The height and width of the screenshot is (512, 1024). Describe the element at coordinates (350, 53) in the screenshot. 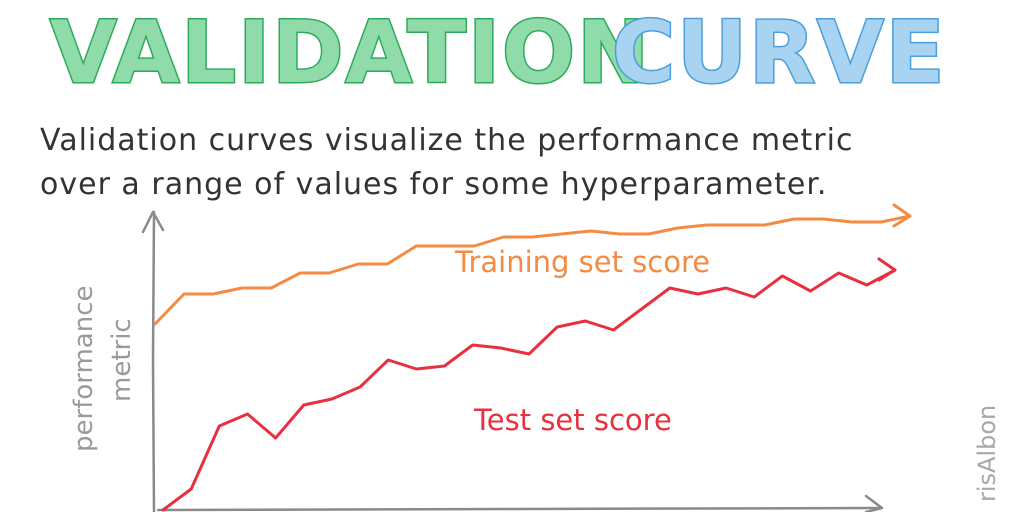

I see `title-word-validation: VALIDATION` at that location.